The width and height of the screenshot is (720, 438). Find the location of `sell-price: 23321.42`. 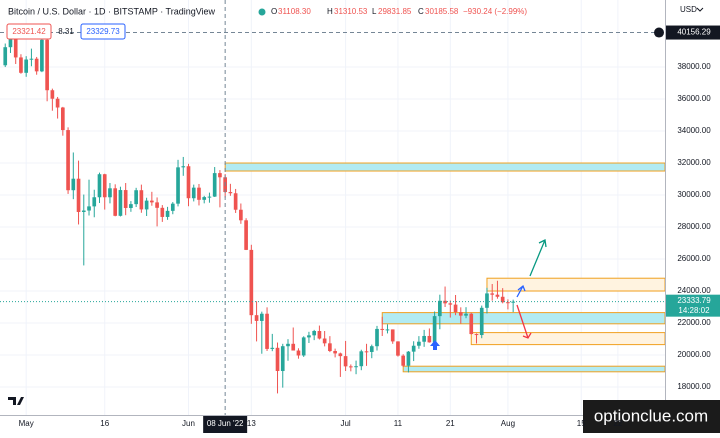

sell-price: 23321.42 is located at coordinates (29, 31).